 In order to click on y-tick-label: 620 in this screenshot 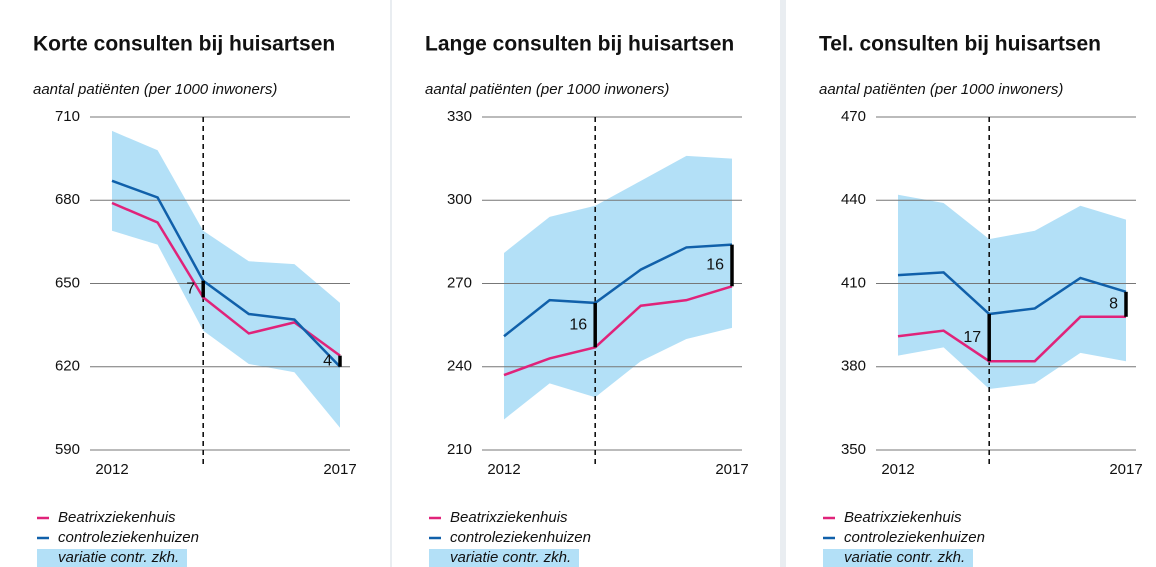, I will do `click(67, 366)`.